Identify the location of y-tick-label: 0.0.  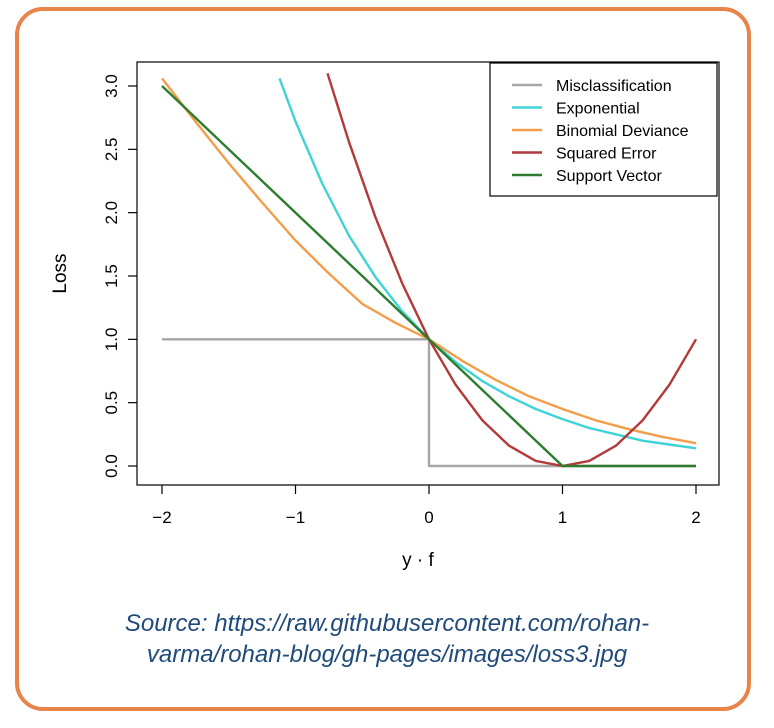
(111, 466).